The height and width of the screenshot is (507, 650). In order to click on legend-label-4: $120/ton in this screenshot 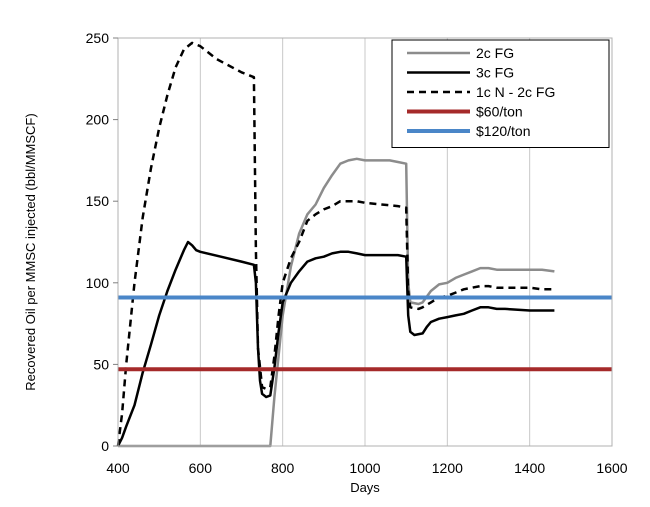, I will do `click(503, 131)`.